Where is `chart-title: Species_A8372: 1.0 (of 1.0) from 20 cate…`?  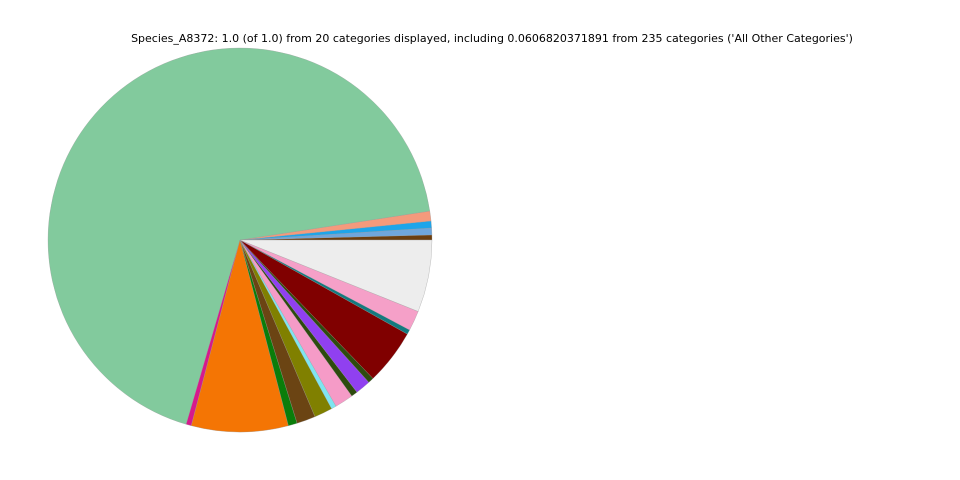
chart-title: Species_A8372: 1.0 (of 1.0) from 20 cate… is located at coordinates (492, 38).